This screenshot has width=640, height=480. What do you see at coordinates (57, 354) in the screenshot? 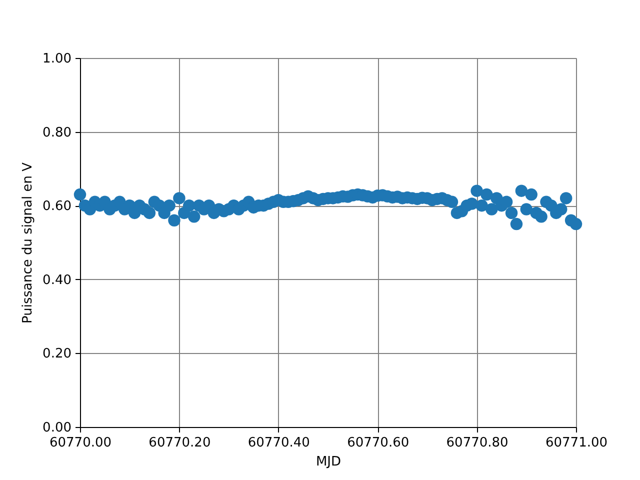
I see `y-tick-label: 0.20` at bounding box center [57, 354].